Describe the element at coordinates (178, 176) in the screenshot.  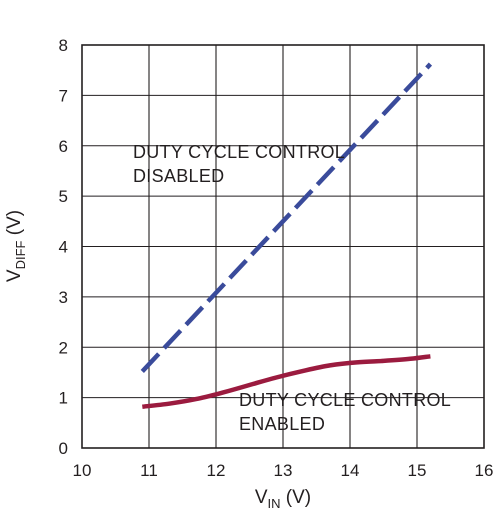
I see `annotation-disabled-line2: DISABLED` at that location.